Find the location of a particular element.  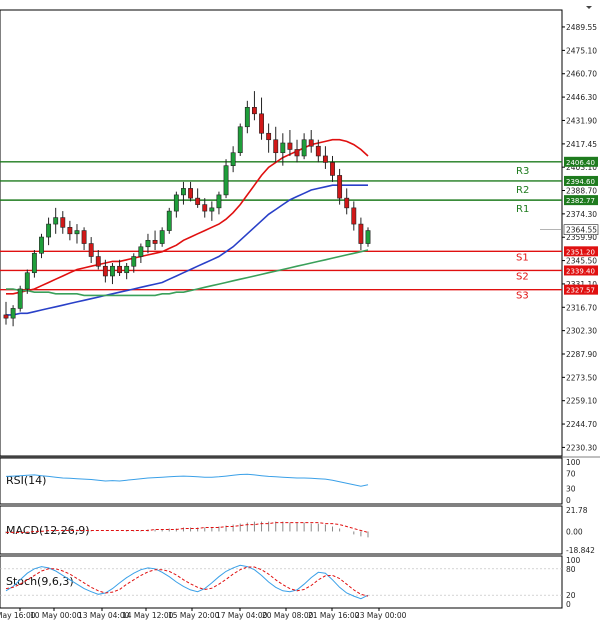

stoch-tick-label: 20 is located at coordinates (571, 595).